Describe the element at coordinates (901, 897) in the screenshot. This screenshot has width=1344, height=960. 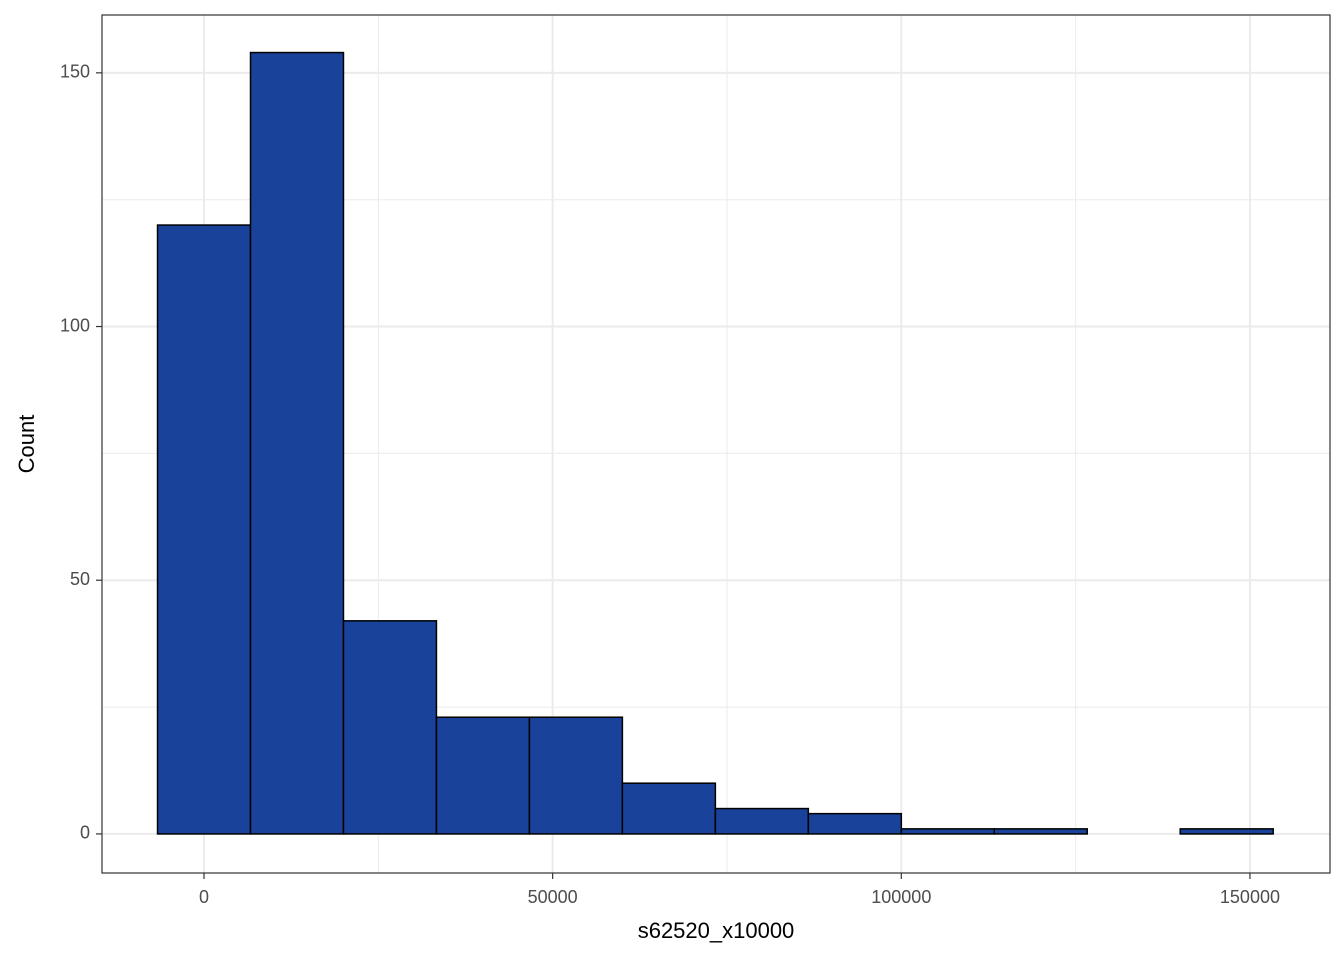
I see `x-tick-label: 100000` at that location.